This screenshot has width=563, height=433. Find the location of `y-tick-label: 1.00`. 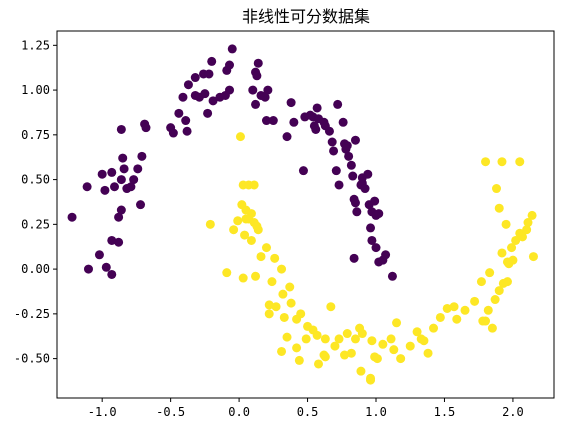

y-tick-label: 1.00 is located at coordinates (35, 90).